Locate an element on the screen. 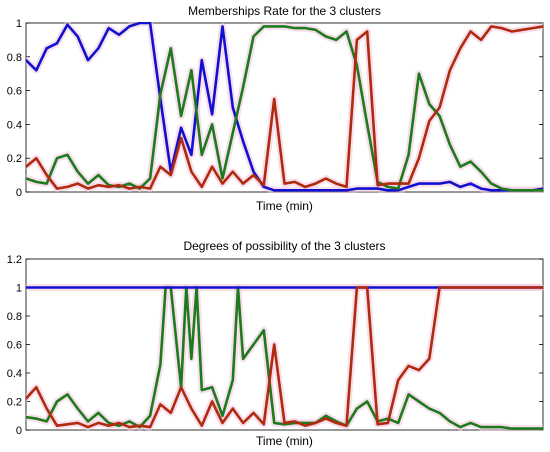  chart-title: Degrees of possibility of the 3 clusters is located at coordinates (284, 246).